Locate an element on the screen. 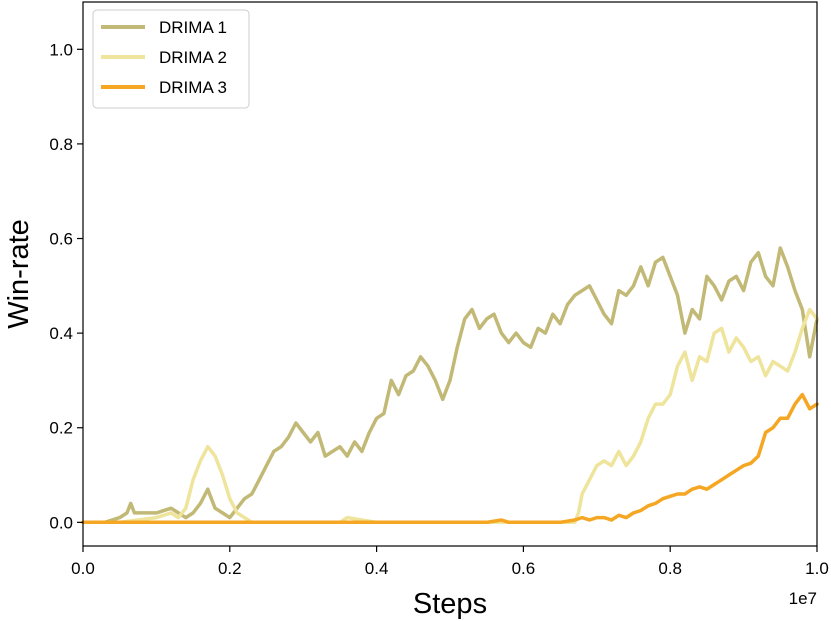 This screenshot has height=621, width=831. x-tick-label: 0.2 is located at coordinates (230, 568).